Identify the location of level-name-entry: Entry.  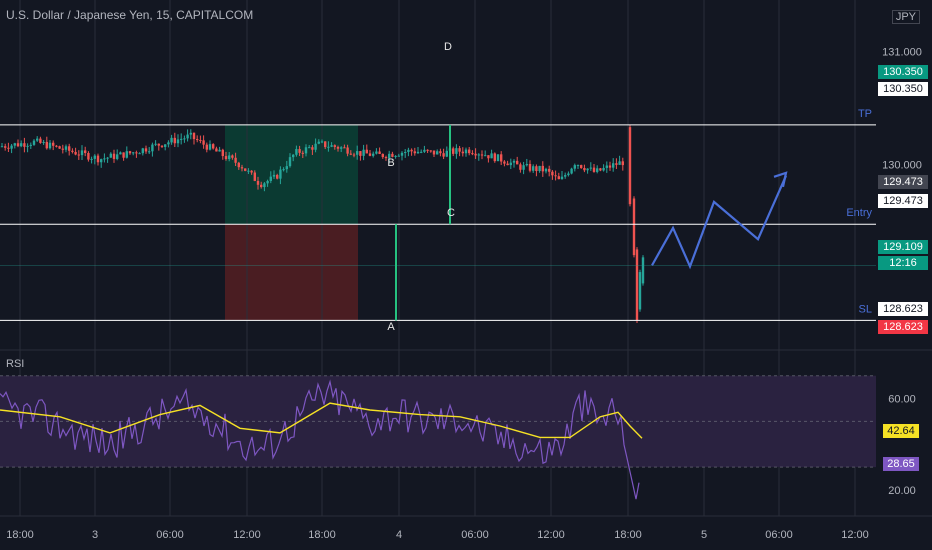
(859, 213).